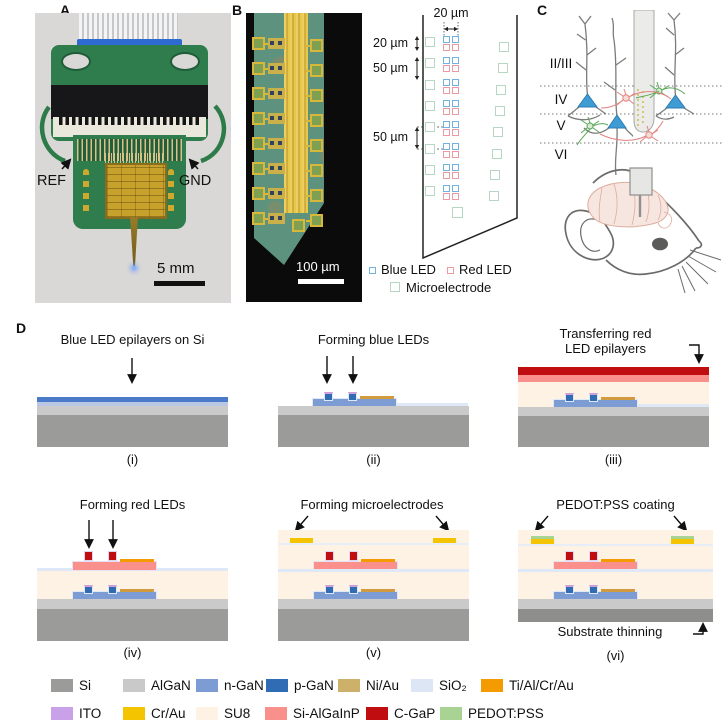 The width and height of the screenshot is (725, 725). I want to click on scalebar-a, so click(179, 283).